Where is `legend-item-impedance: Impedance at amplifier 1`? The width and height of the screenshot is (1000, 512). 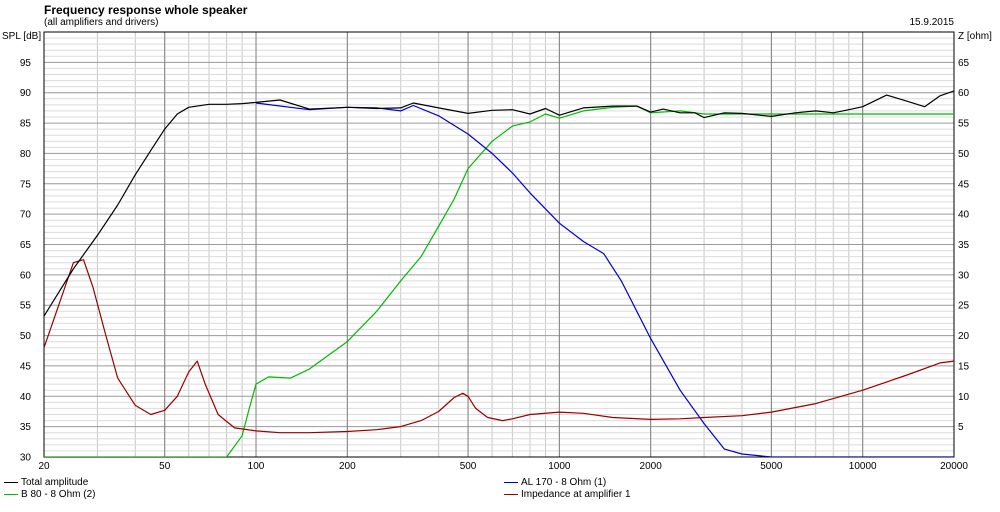
legend-item-impedance: Impedance at amplifier 1 is located at coordinates (567, 494).